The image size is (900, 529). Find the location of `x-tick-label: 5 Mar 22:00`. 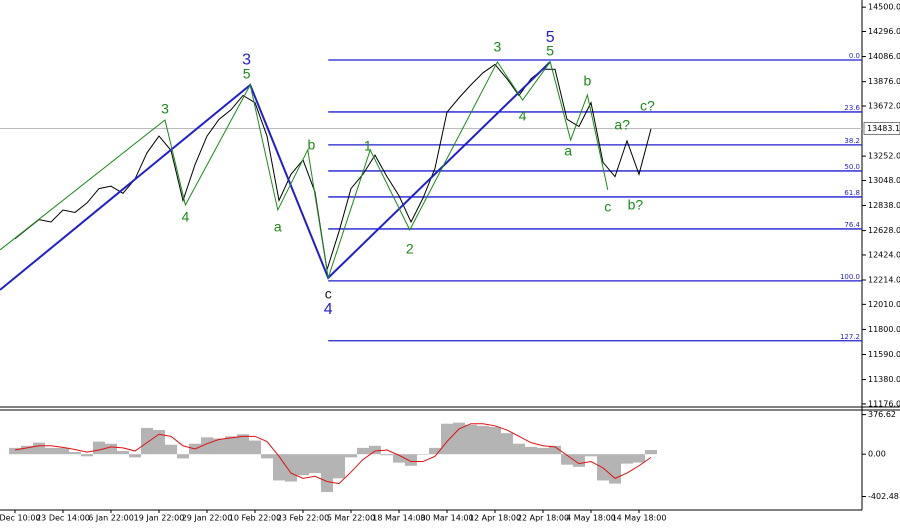

x-tick-label: 5 Mar 22:00 is located at coordinates (351, 518).